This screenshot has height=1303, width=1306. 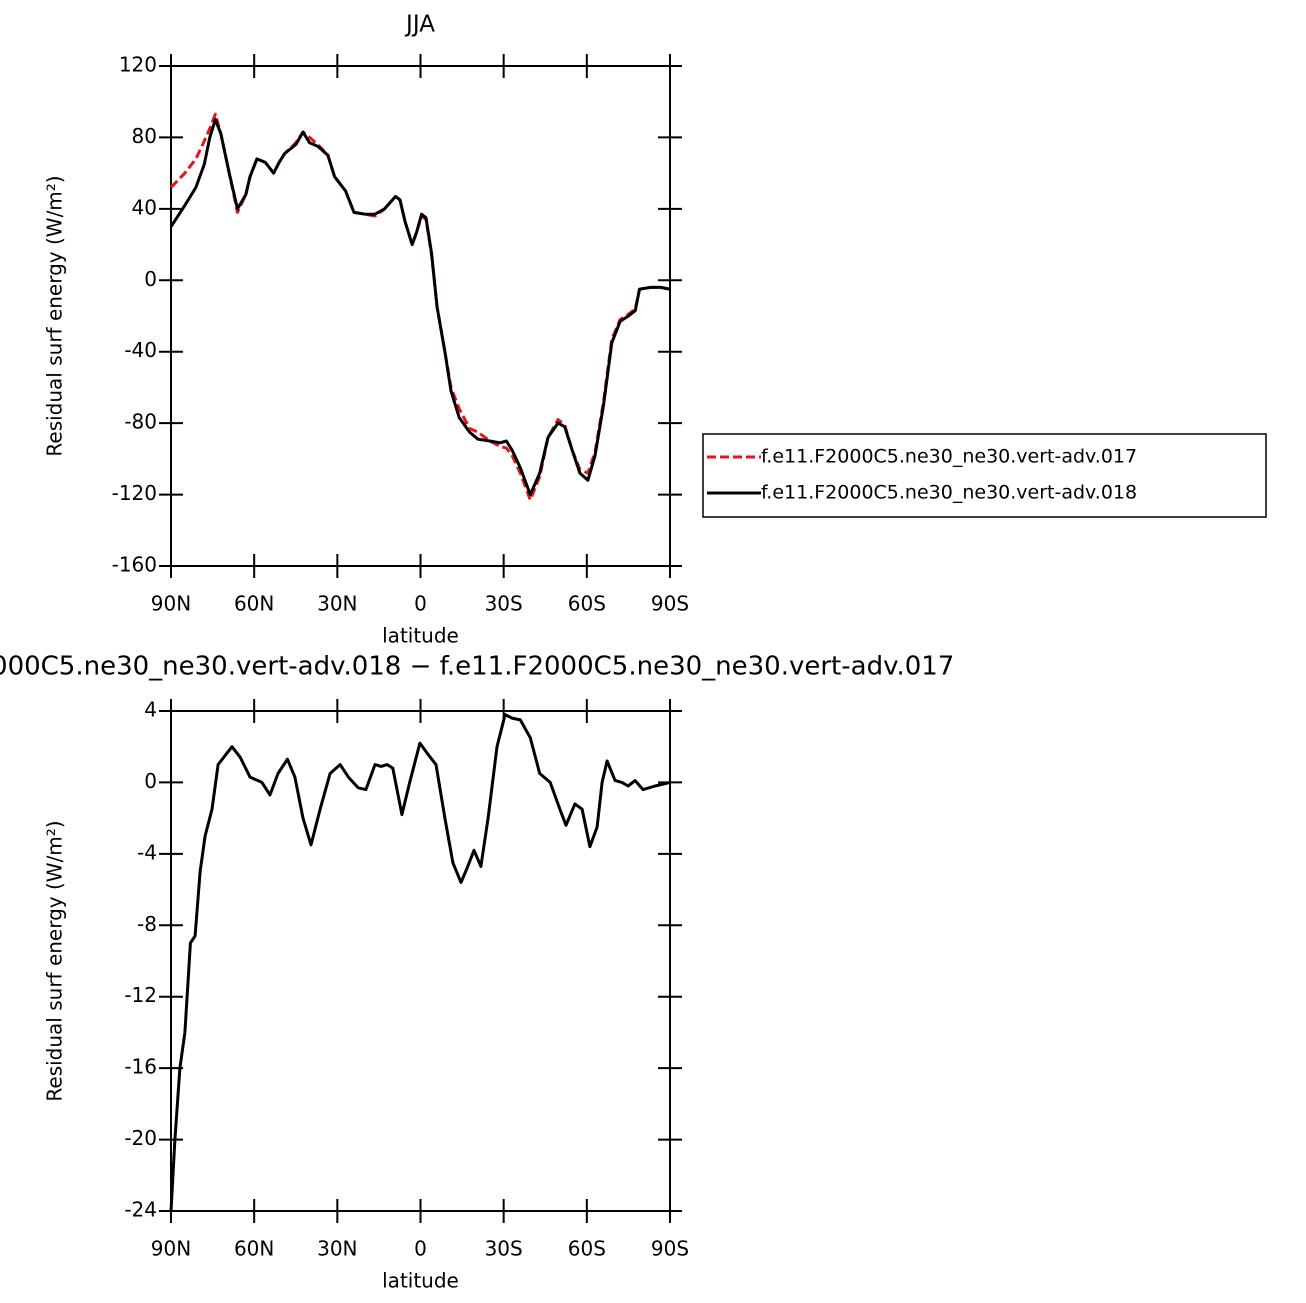 I want to click on y-tick-label: -8, so click(x=147, y=924).